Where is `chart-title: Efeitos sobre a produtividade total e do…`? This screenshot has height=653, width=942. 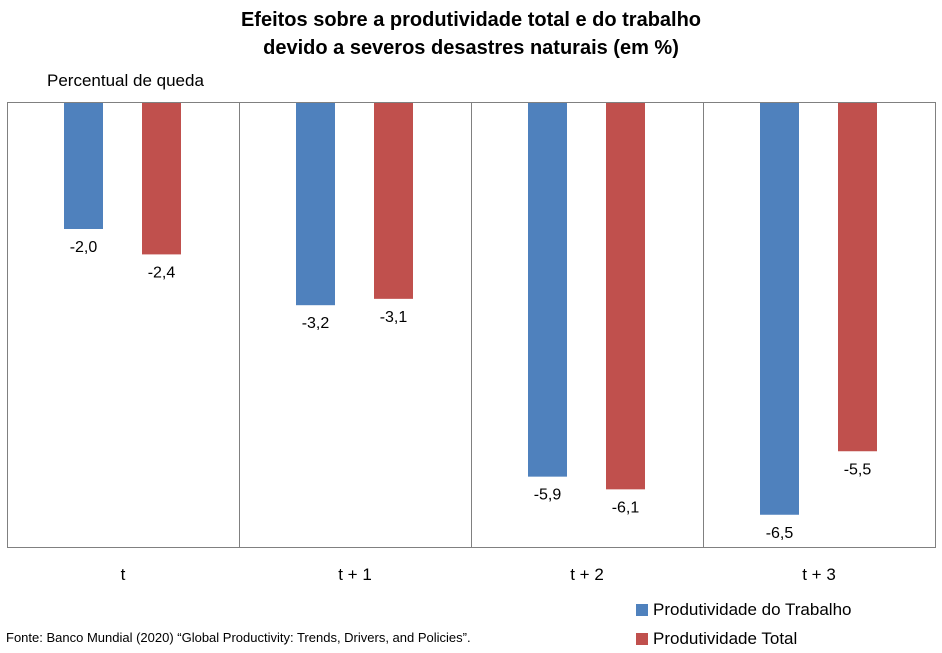
chart-title: Efeitos sobre a produtividade total e do… is located at coordinates (471, 34).